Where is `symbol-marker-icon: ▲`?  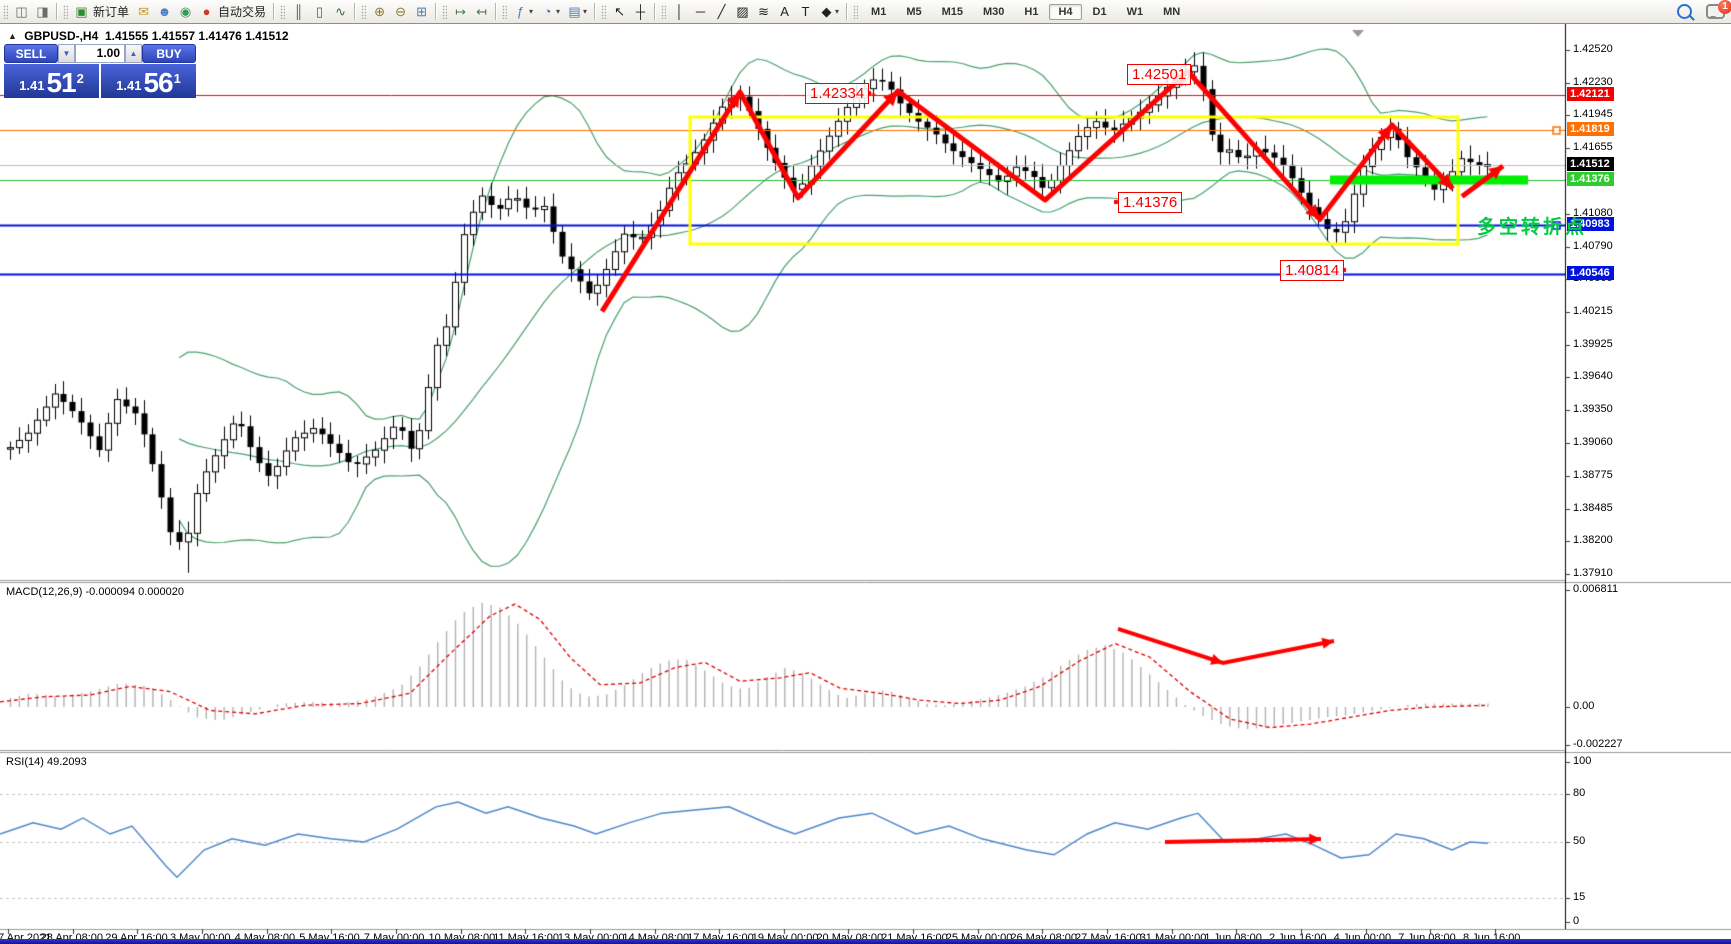
symbol-marker-icon: ▲ is located at coordinates (12, 36).